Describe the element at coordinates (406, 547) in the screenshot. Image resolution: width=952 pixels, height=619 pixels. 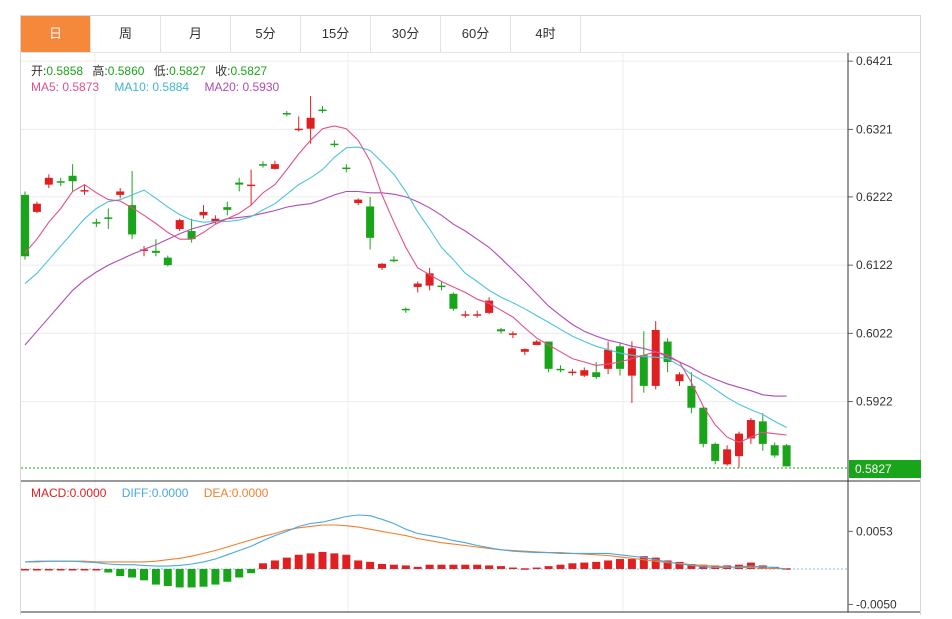
I see `dea-line` at that location.